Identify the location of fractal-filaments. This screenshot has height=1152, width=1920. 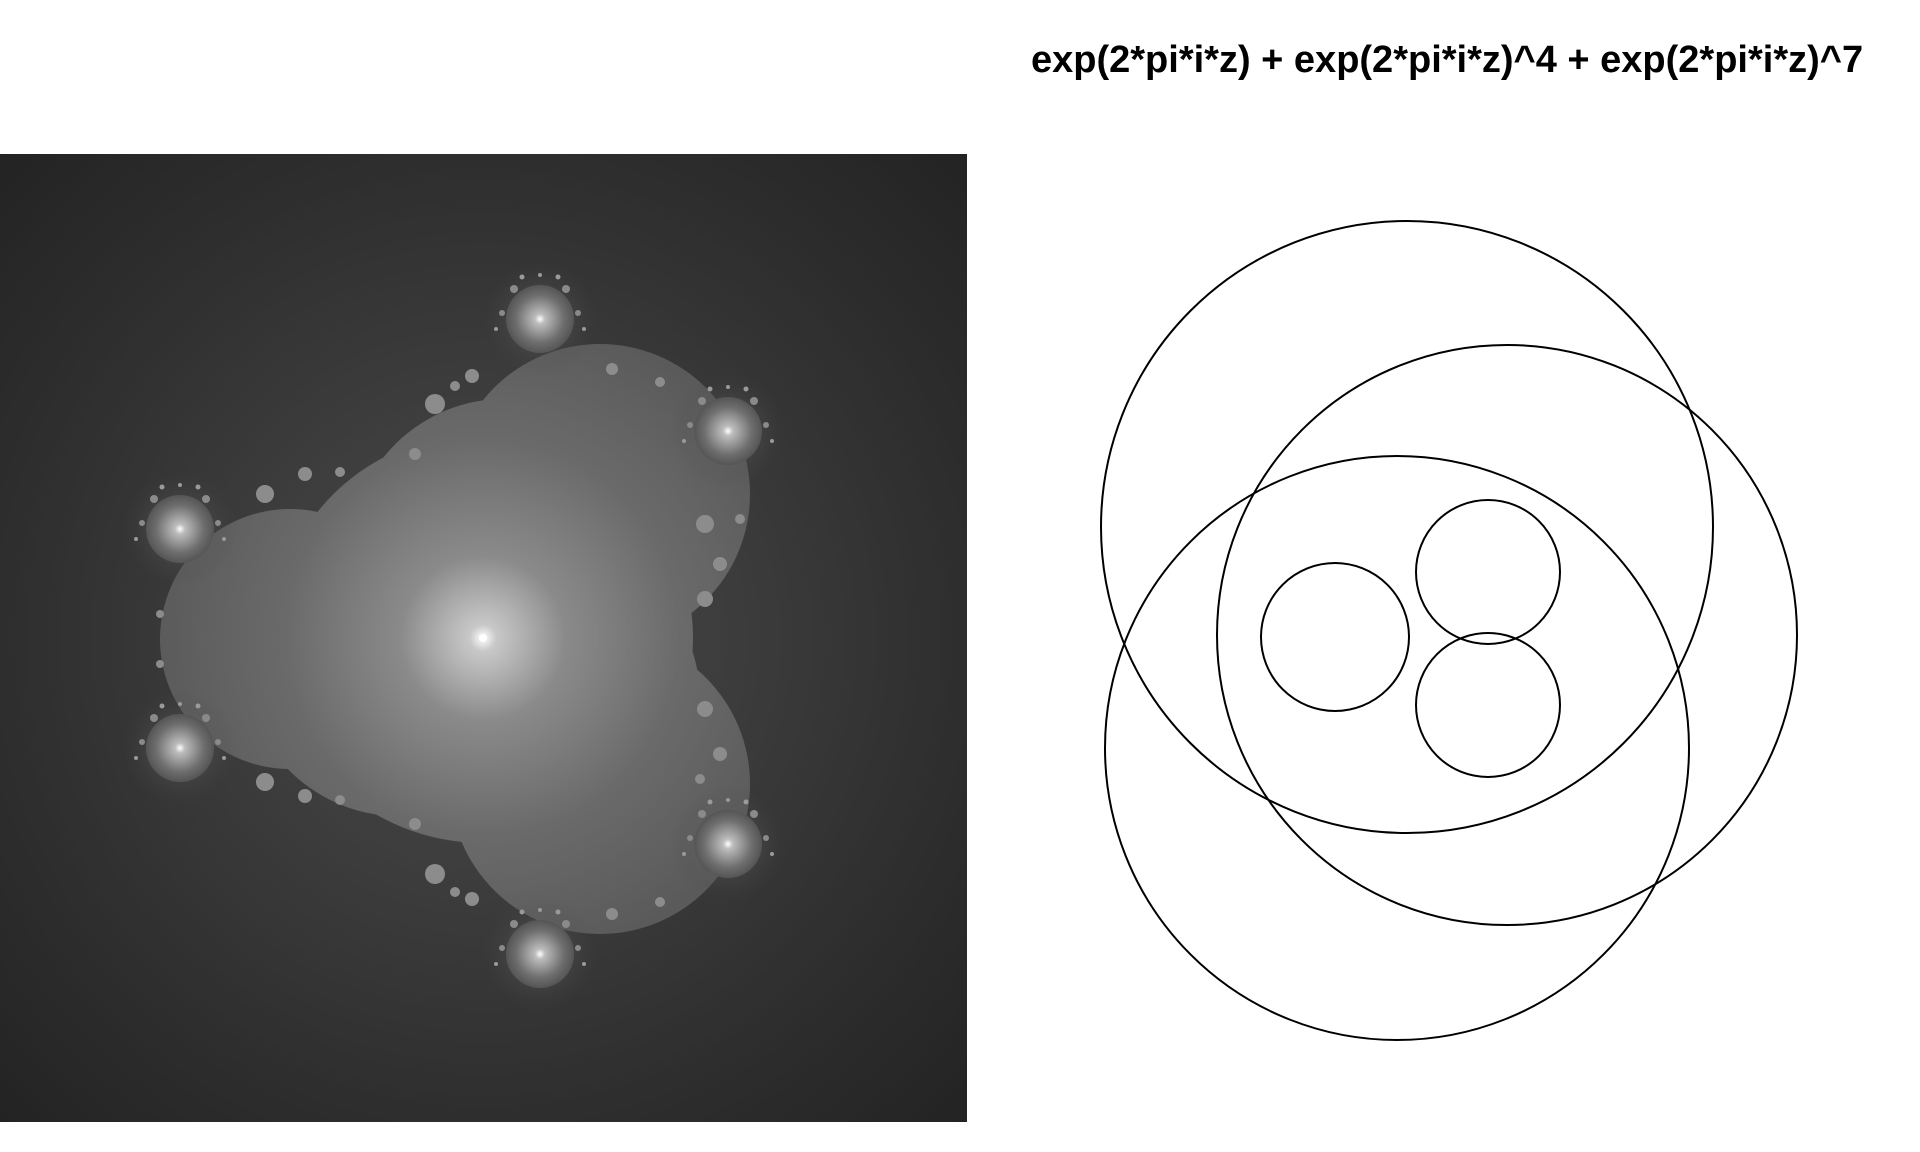
(450, 641).